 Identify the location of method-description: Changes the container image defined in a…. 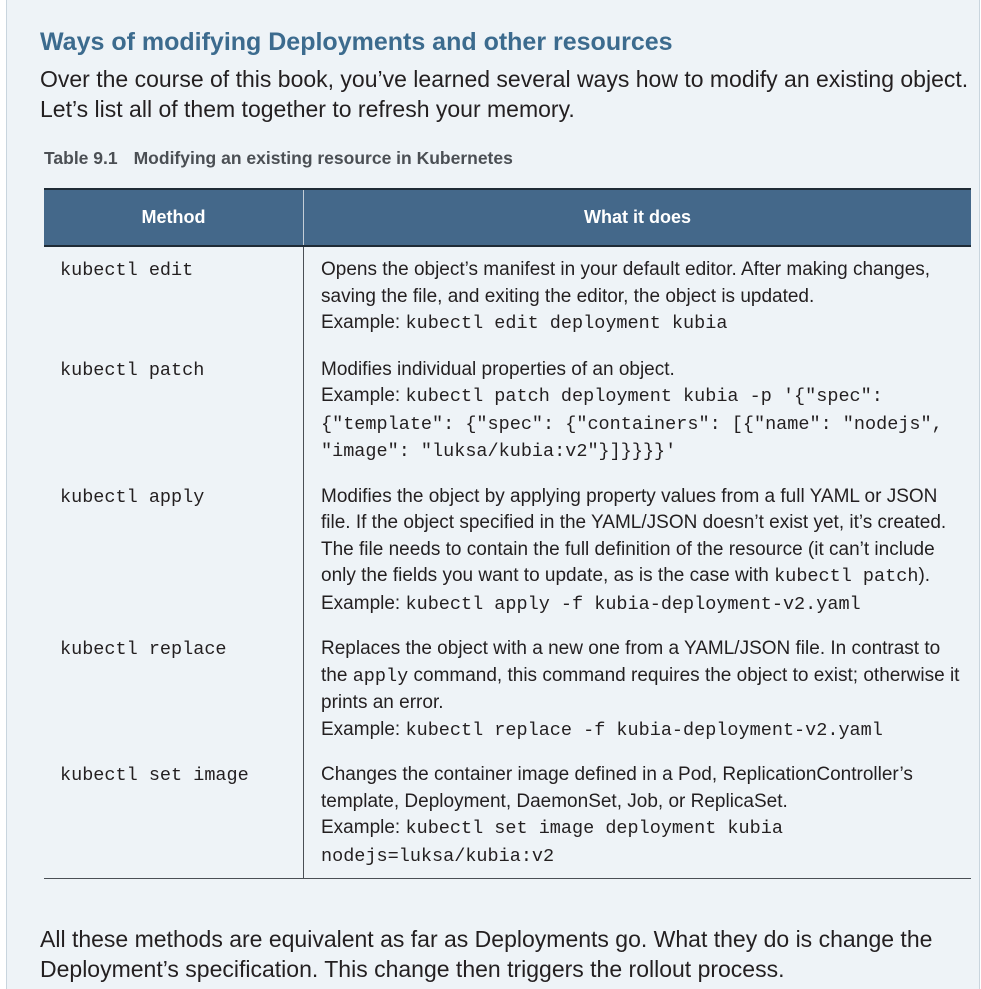
(617, 815).